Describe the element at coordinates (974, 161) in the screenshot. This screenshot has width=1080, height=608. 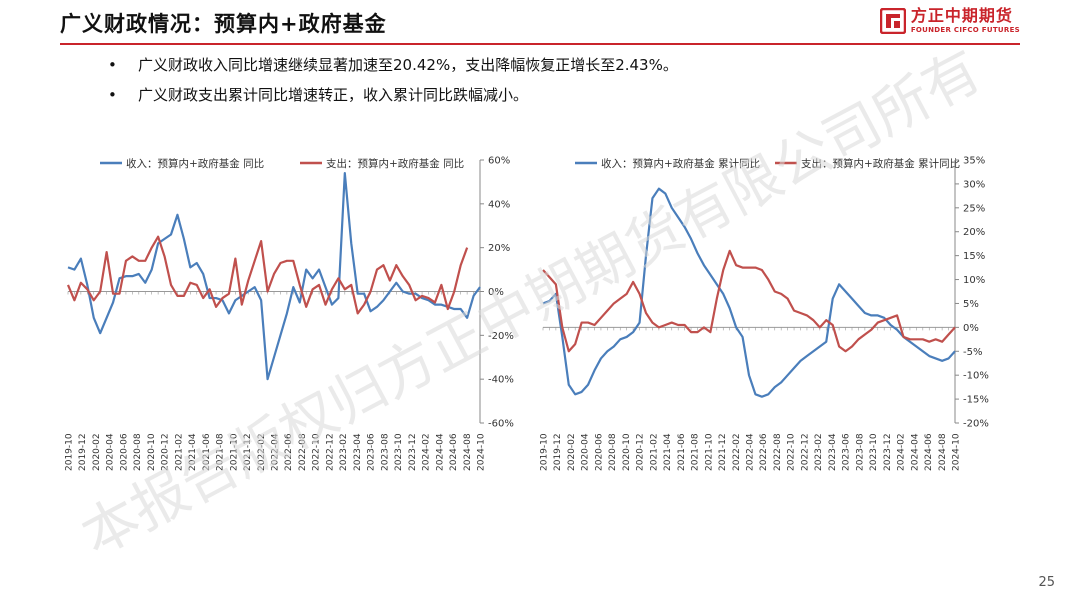
I see `y-tick-label: 35%` at that location.